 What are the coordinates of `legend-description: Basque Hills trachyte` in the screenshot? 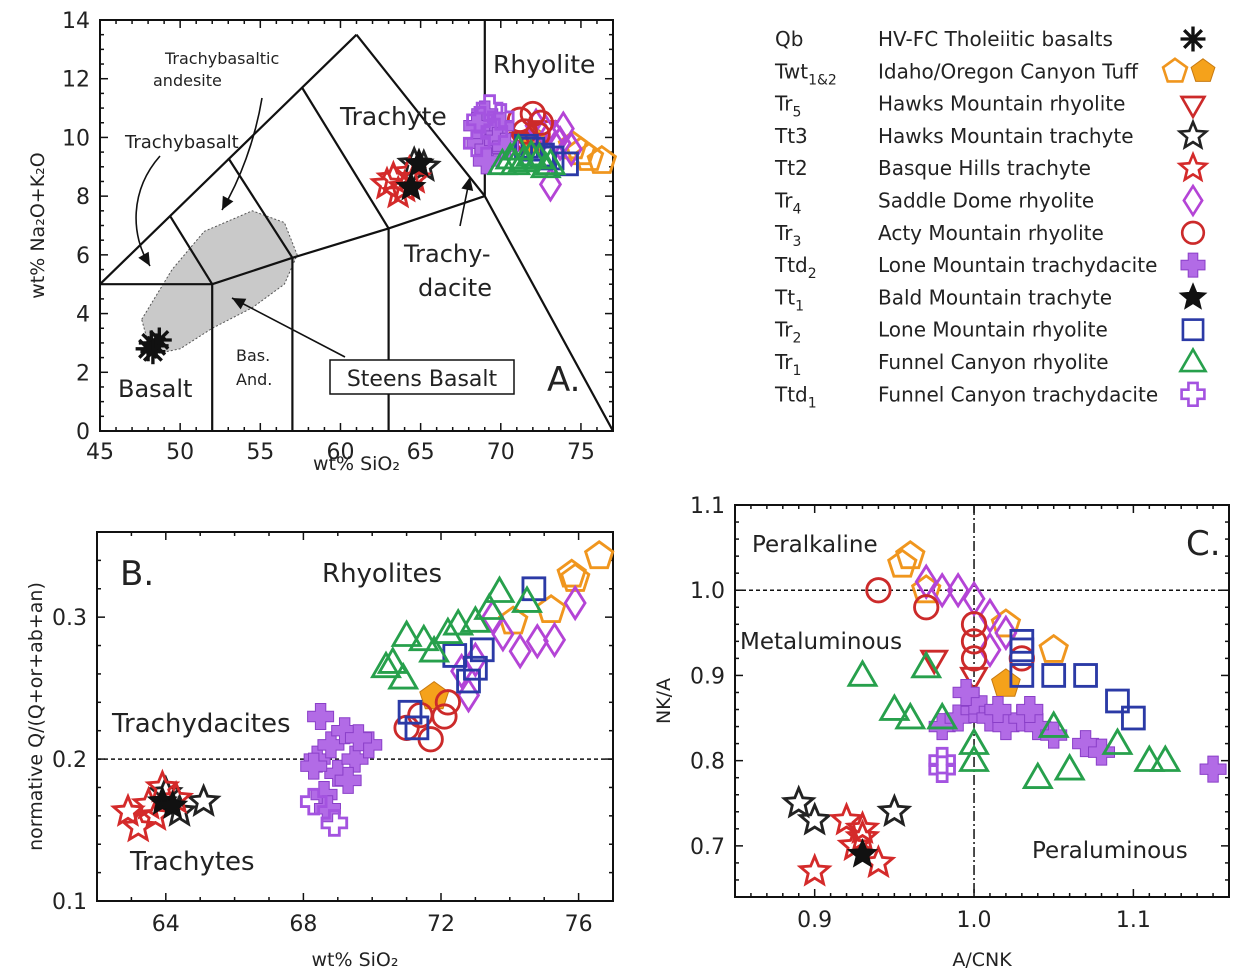 It's located at (984, 168).